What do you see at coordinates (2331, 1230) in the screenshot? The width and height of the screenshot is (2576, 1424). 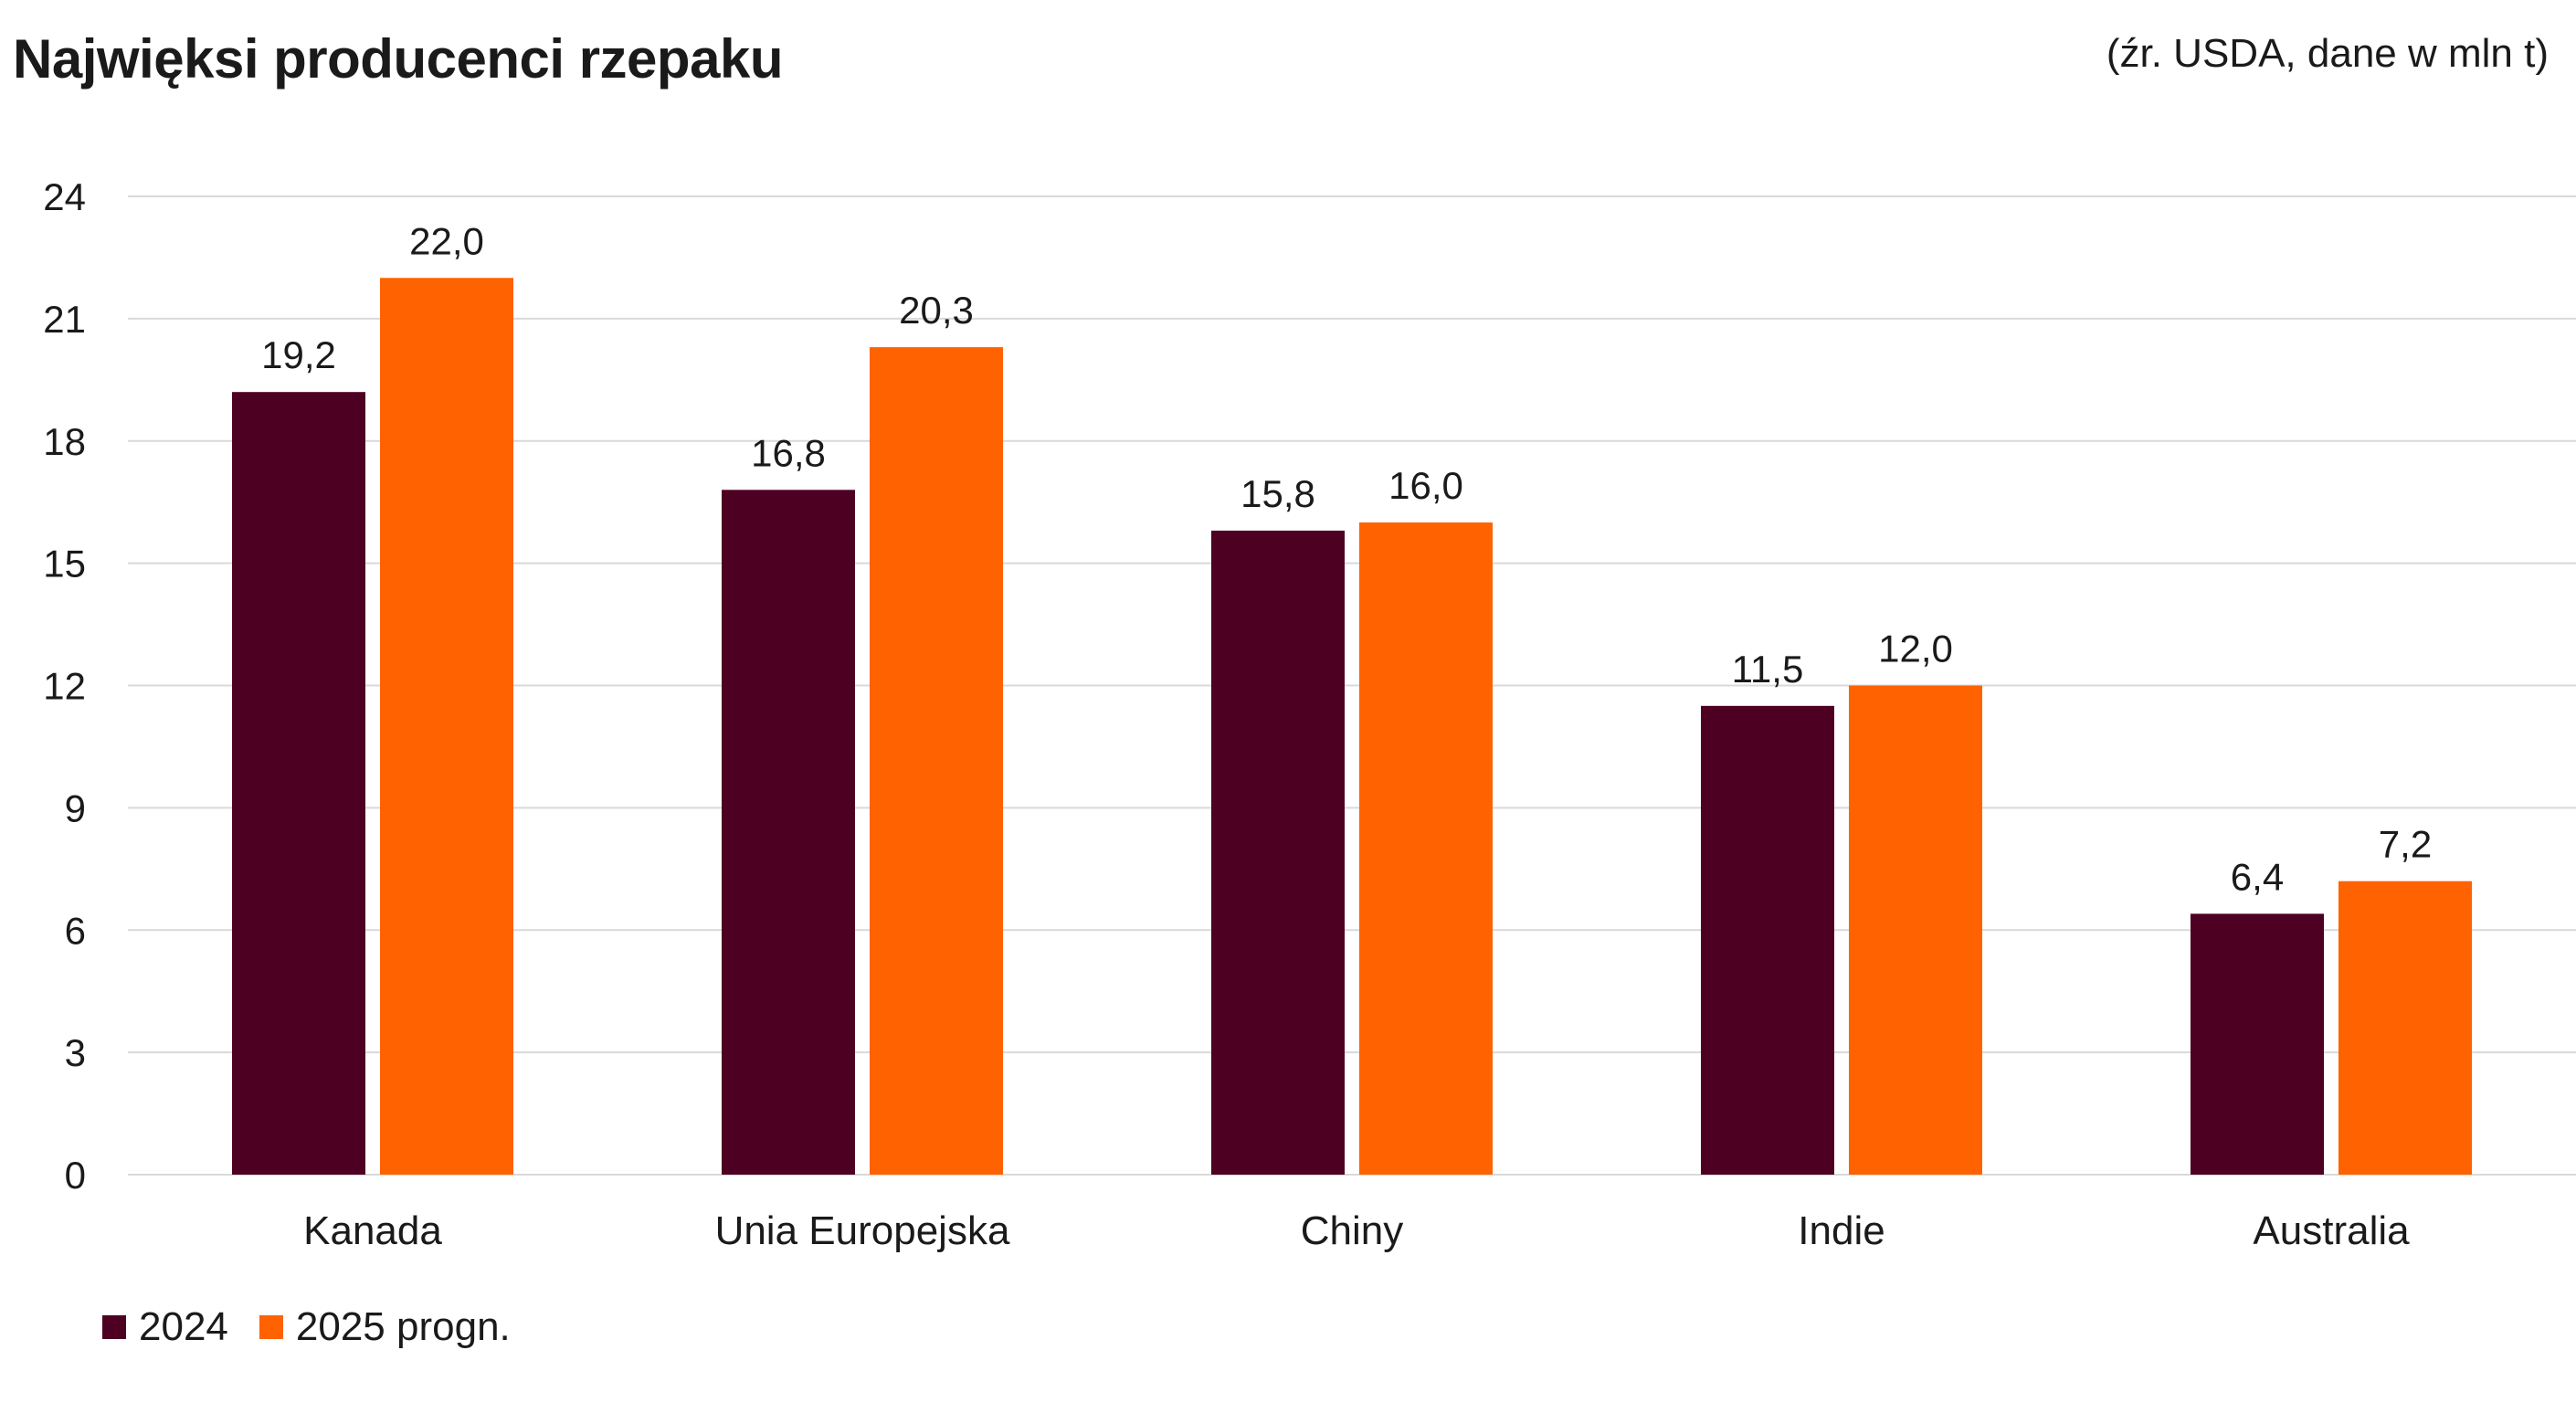 I see `x-tick-label: Australia` at bounding box center [2331, 1230].